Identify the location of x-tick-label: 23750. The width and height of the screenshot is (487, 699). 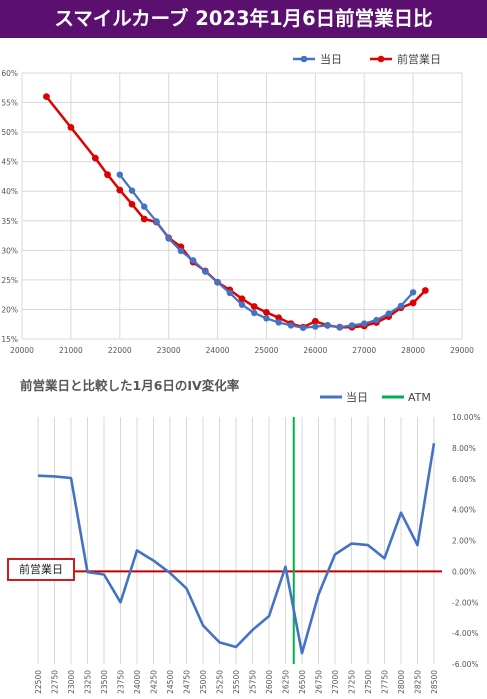
(121, 682).